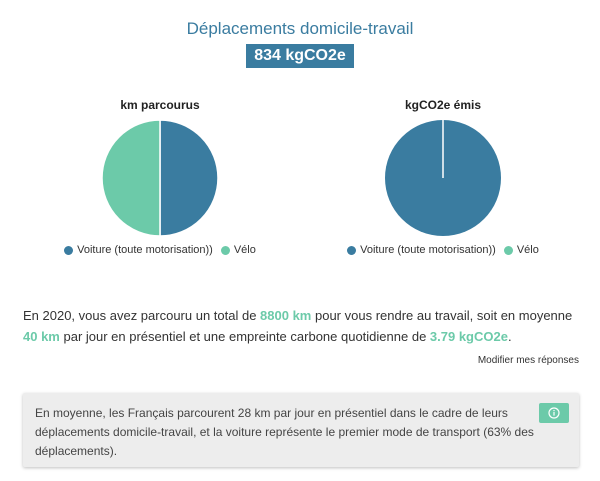 The image size is (600, 481). I want to click on chart-title: kgCO2e émis, so click(443, 105).